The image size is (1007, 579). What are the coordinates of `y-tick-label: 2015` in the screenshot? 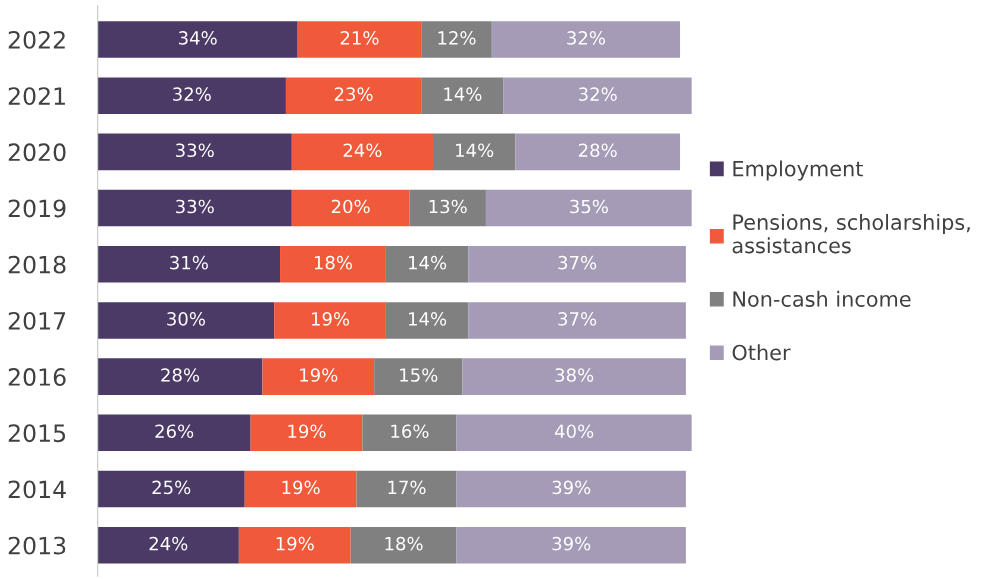 It's located at (37, 433).